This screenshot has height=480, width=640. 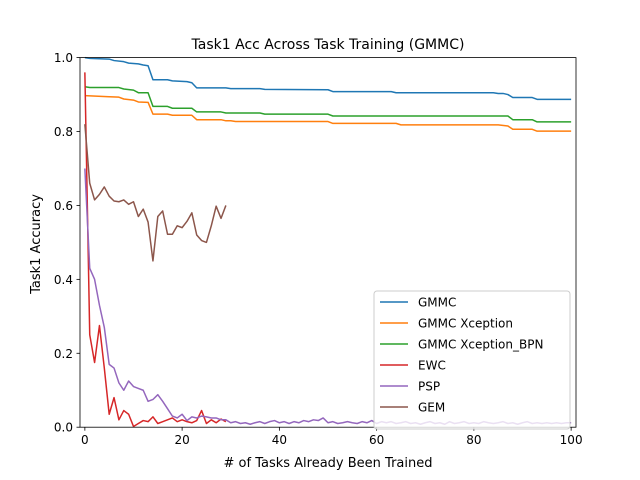 What do you see at coordinates (432, 366) in the screenshot?
I see `legend-label: EWC` at bounding box center [432, 366].